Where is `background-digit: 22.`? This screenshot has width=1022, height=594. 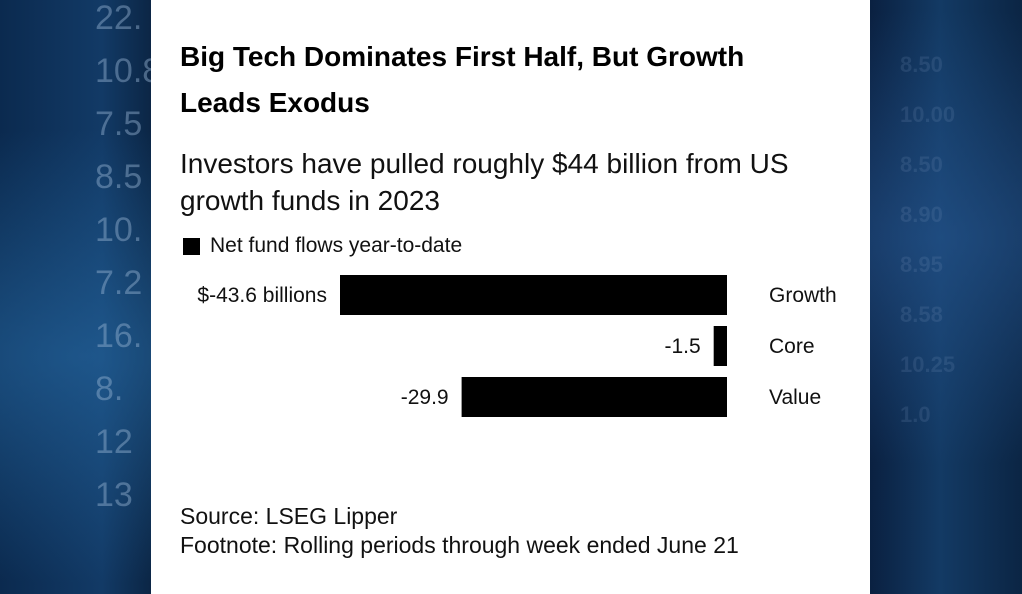
background-digit: 22. is located at coordinates (119, 18).